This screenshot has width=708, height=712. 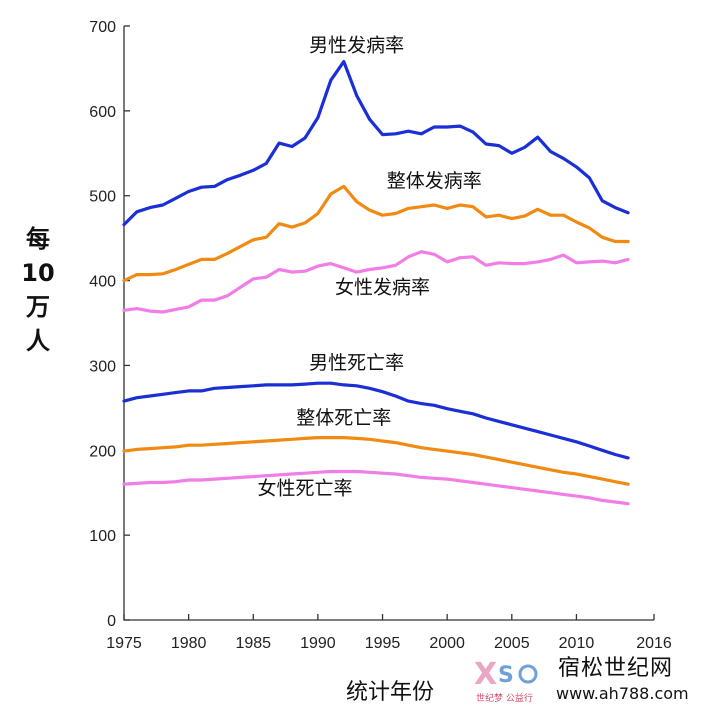 What do you see at coordinates (654, 643) in the screenshot?
I see `x-tick-label: 2016` at bounding box center [654, 643].